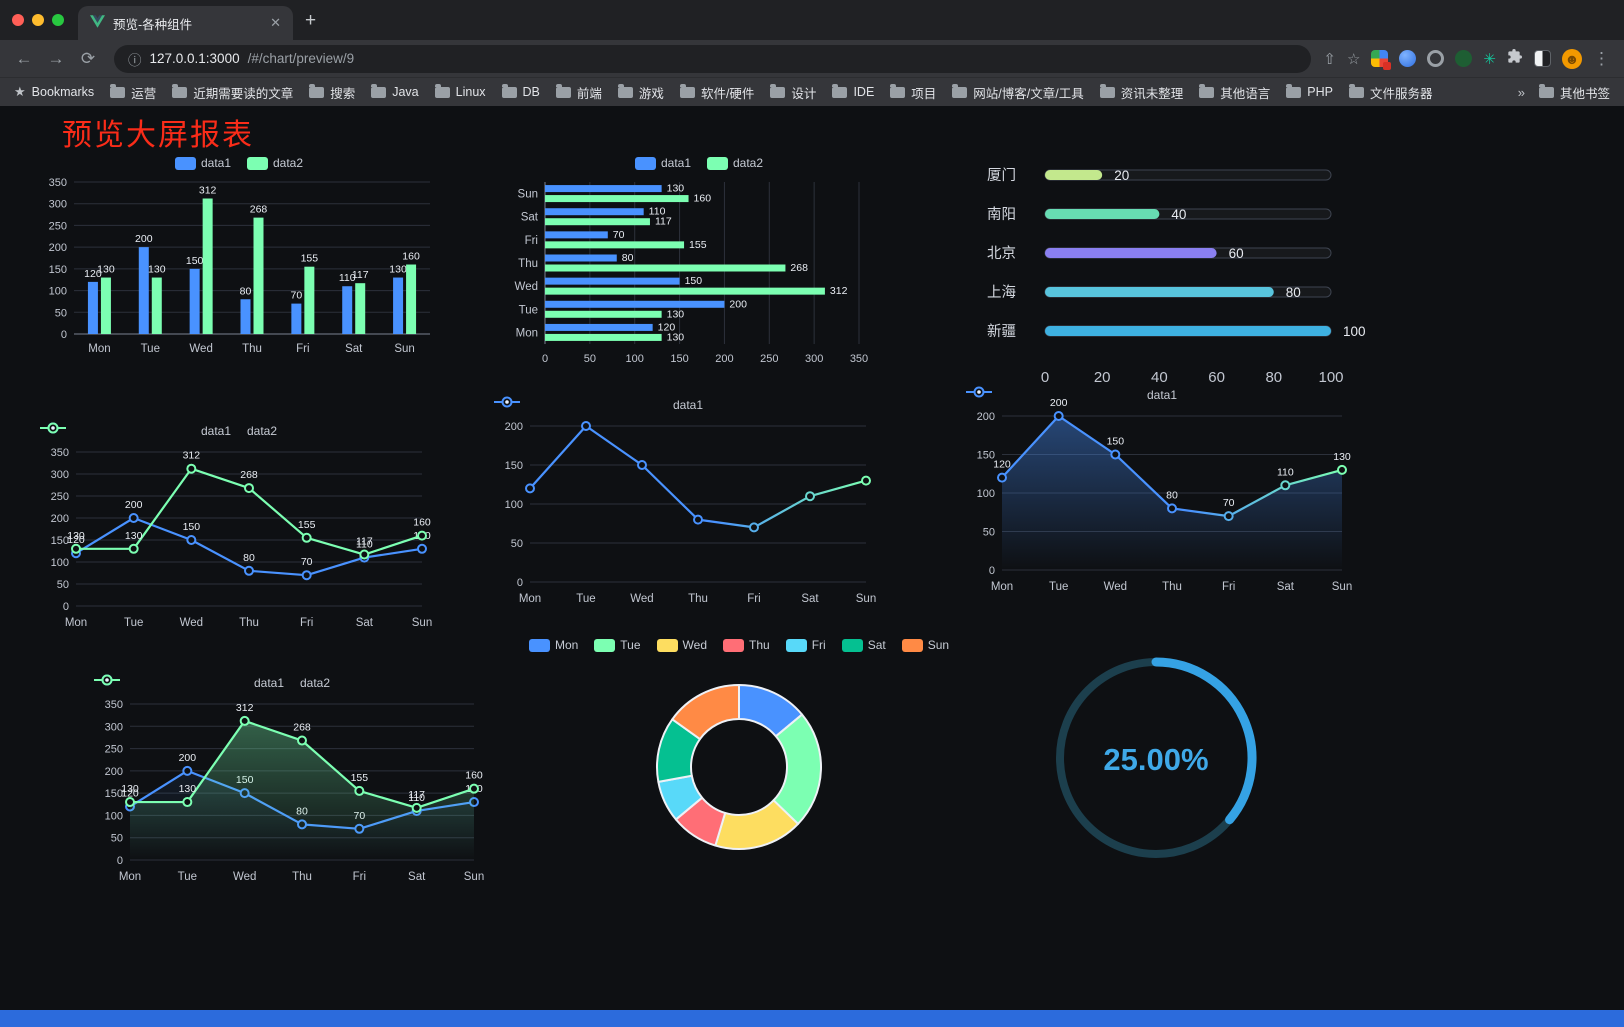  I want to click on bookmark-folder: 其他语言, so click(1234, 92).